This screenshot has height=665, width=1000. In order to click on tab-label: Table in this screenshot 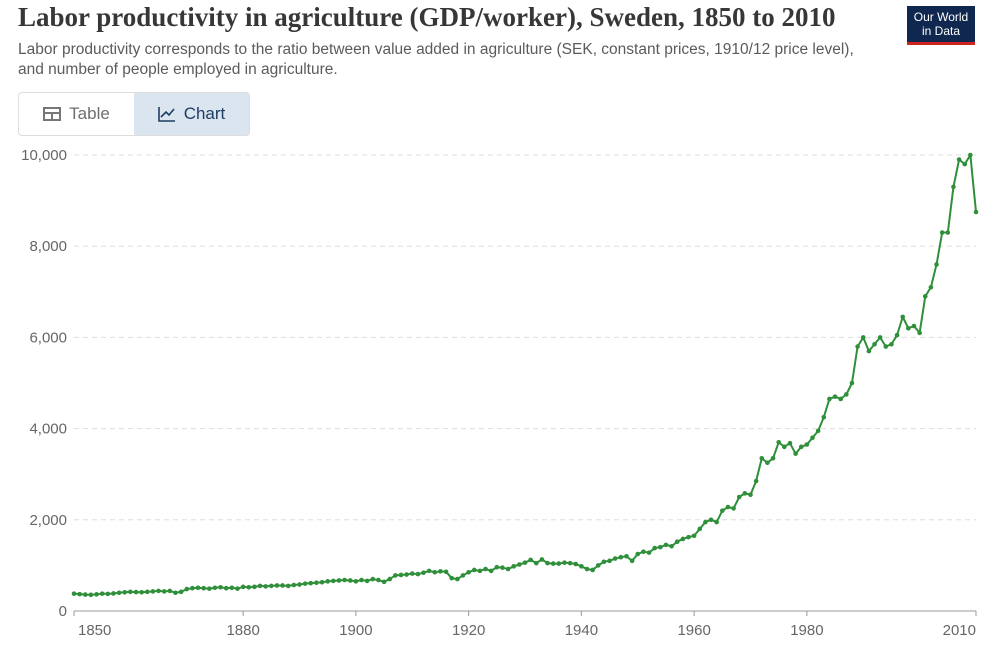, I will do `click(89, 113)`.